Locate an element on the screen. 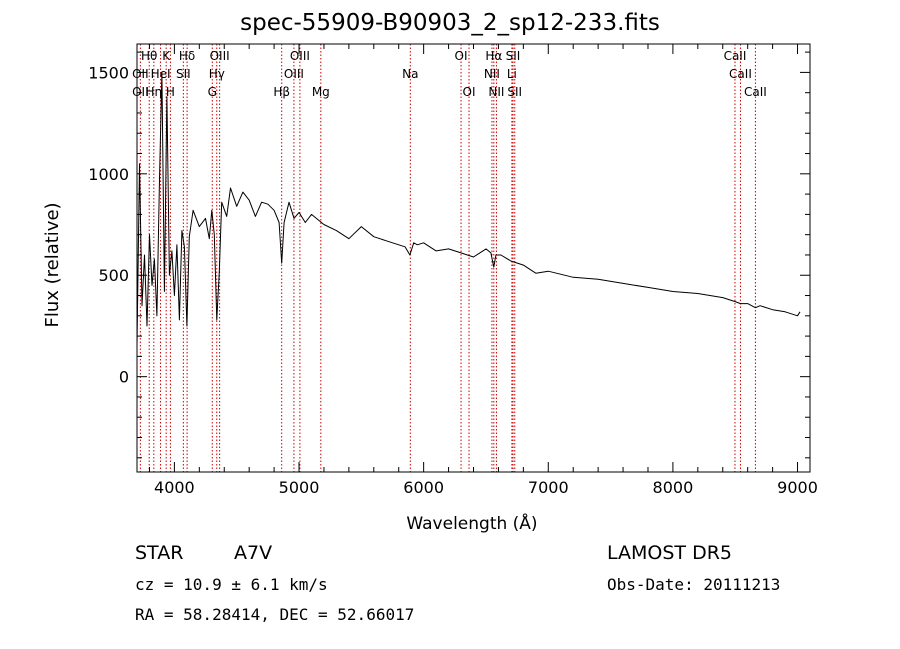  y-tick-label: 500 is located at coordinates (113, 275).